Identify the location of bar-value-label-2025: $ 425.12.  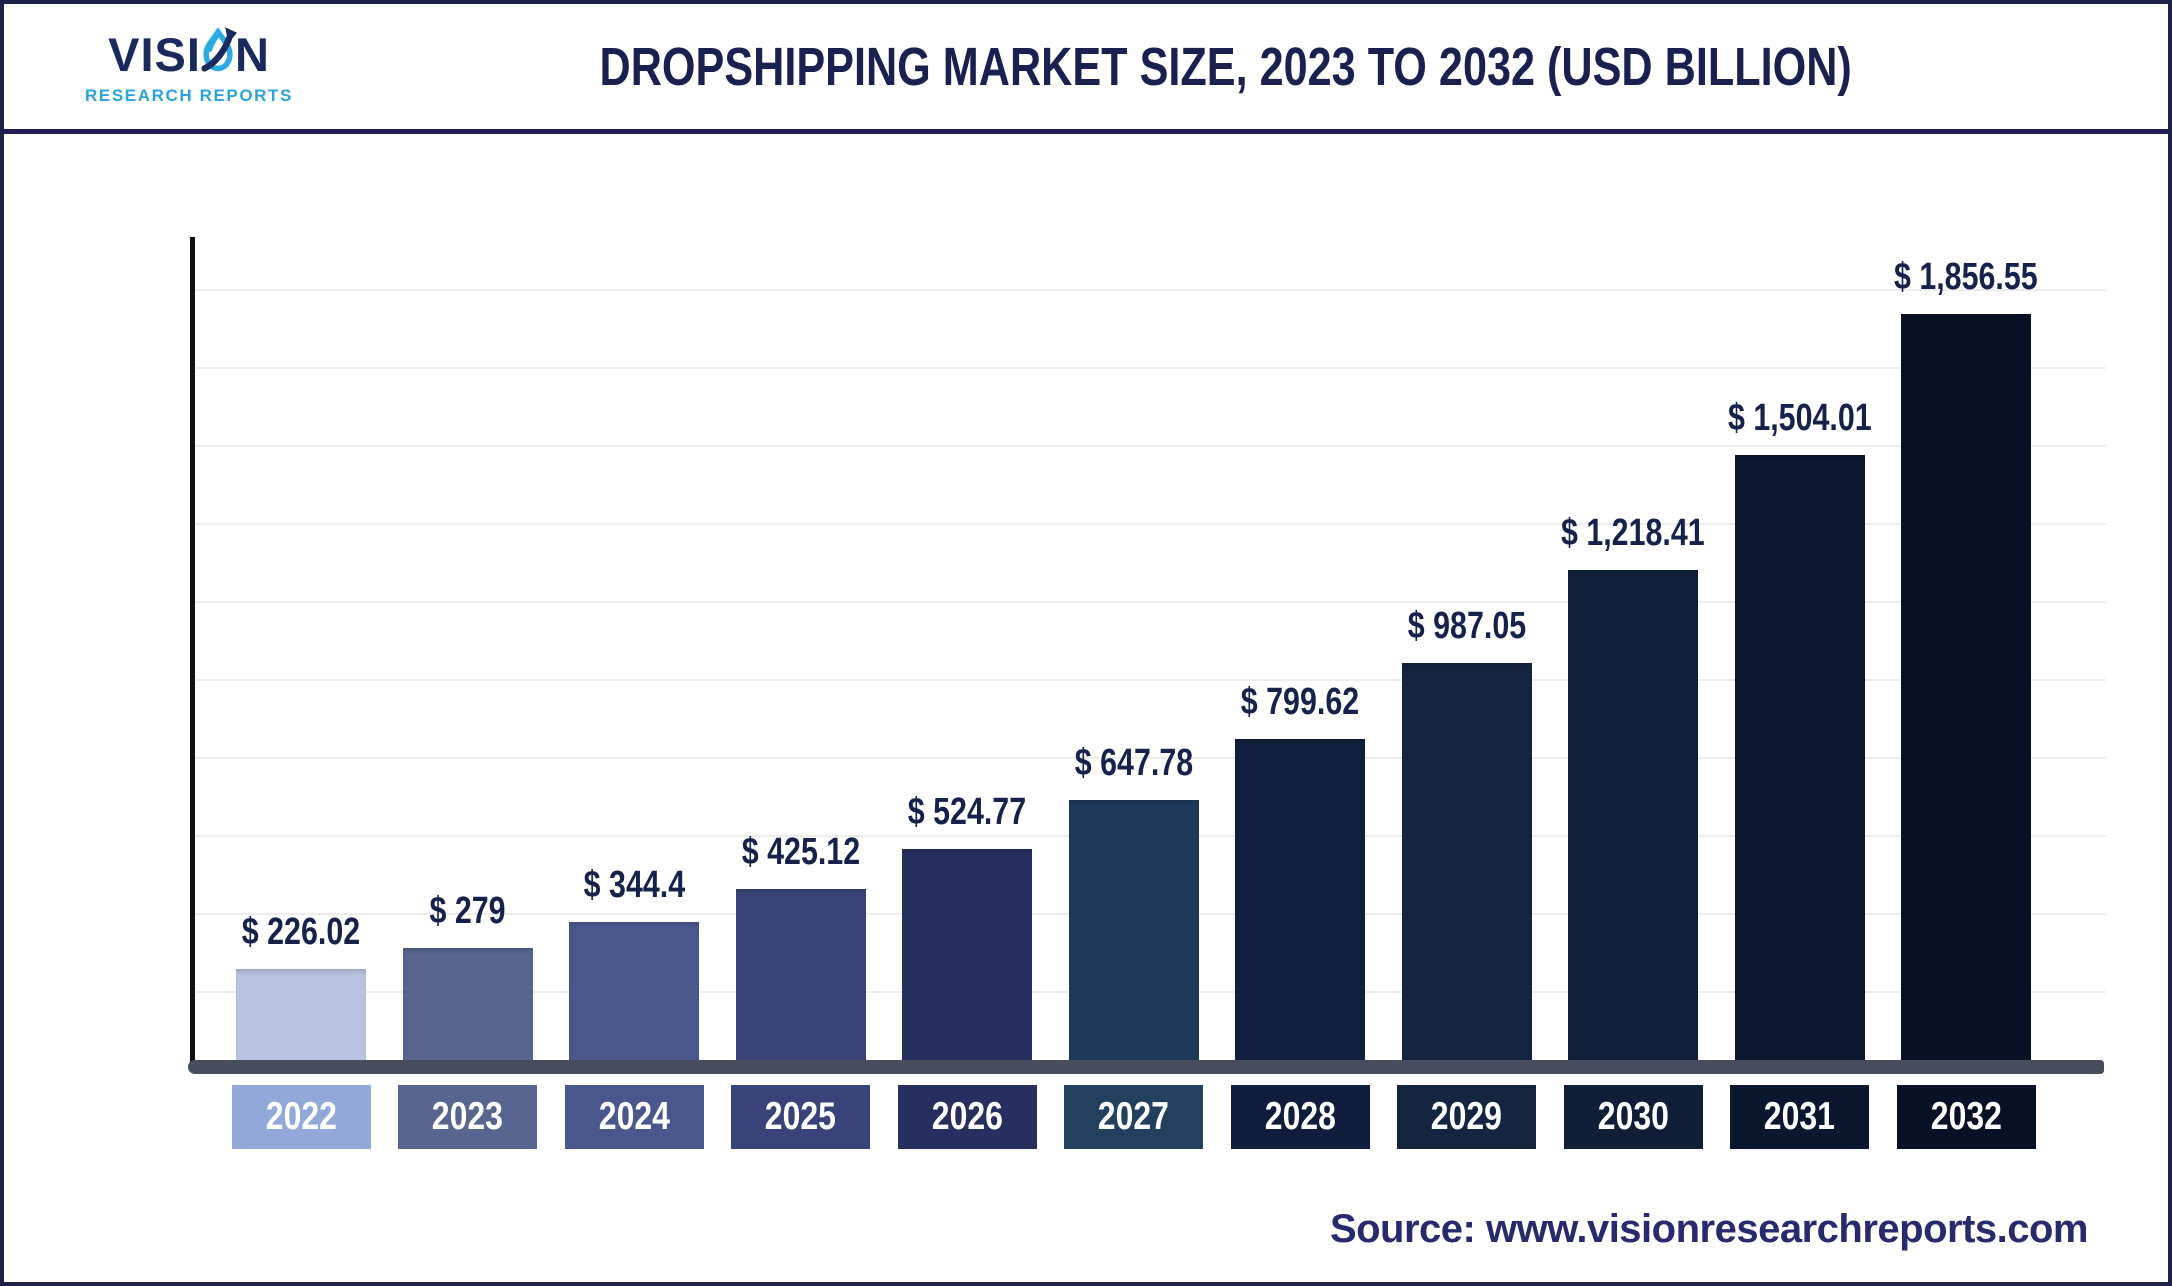
(801, 852).